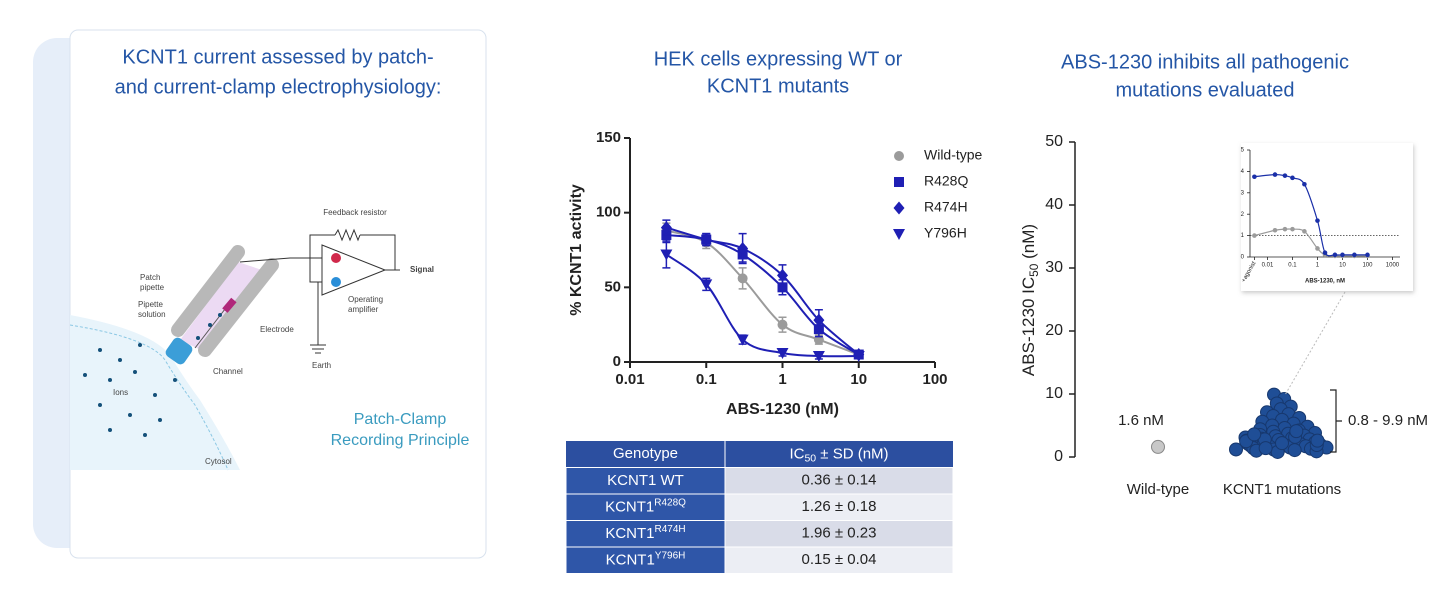  What do you see at coordinates (670, 502) in the screenshot?
I see `superscript: R428Q` at bounding box center [670, 502].